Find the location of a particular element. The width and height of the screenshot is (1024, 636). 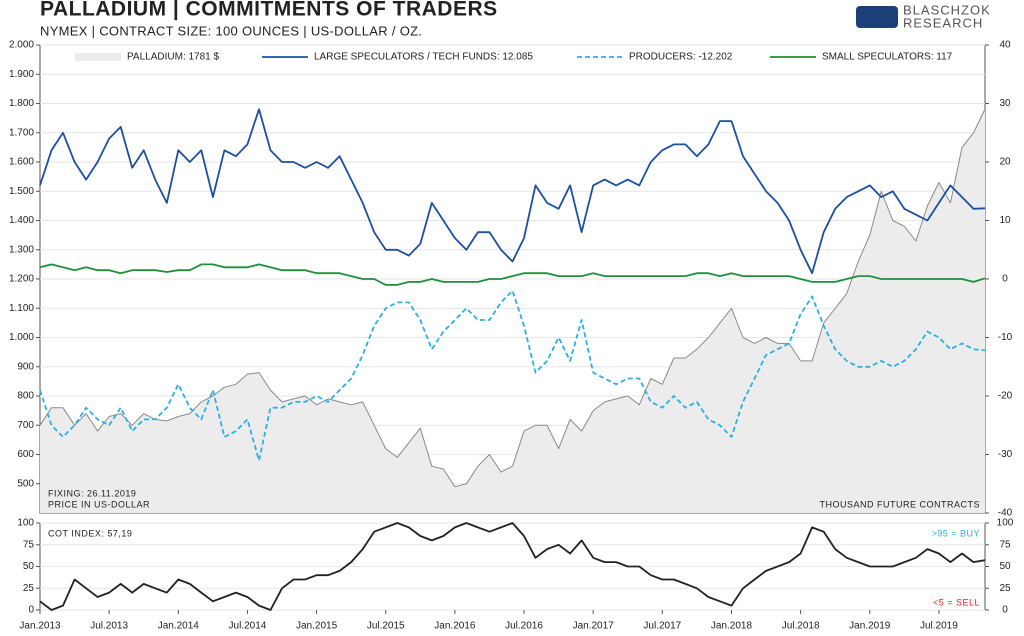

y2-tick-label: 30 is located at coordinates (1005, 103).